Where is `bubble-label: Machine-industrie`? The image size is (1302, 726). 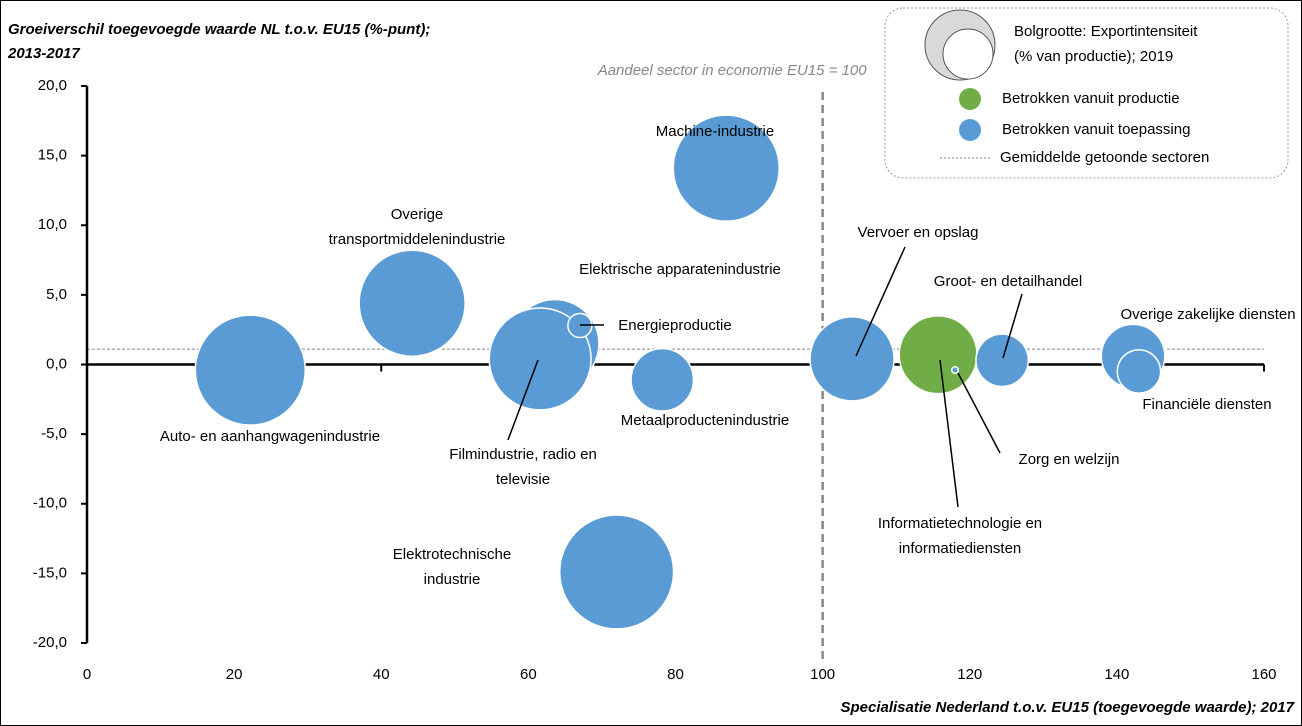
bubble-label: Machine-industrie is located at coordinates (715, 131).